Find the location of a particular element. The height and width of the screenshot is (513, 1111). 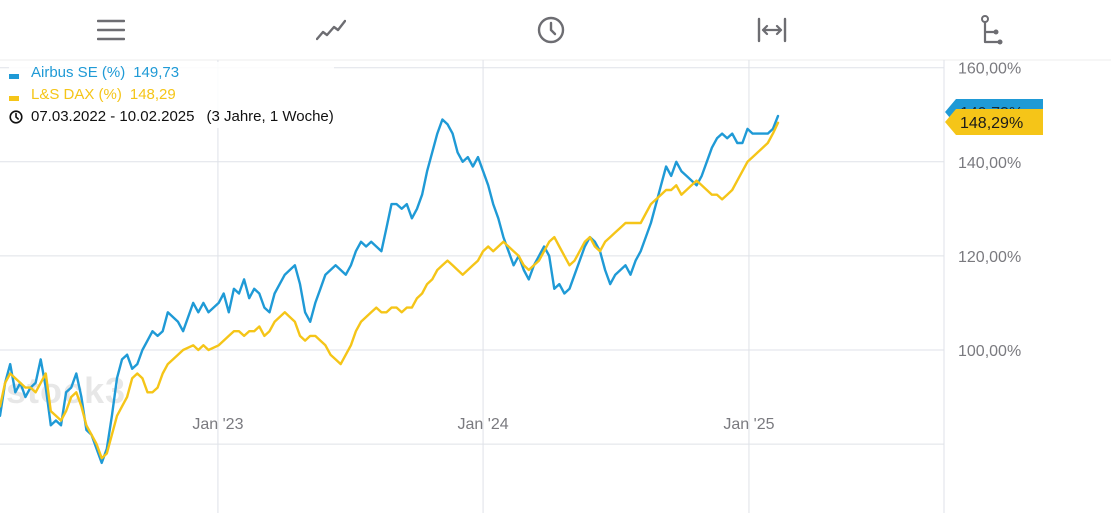

y-tick-label: 100,00% is located at coordinates (989, 351).